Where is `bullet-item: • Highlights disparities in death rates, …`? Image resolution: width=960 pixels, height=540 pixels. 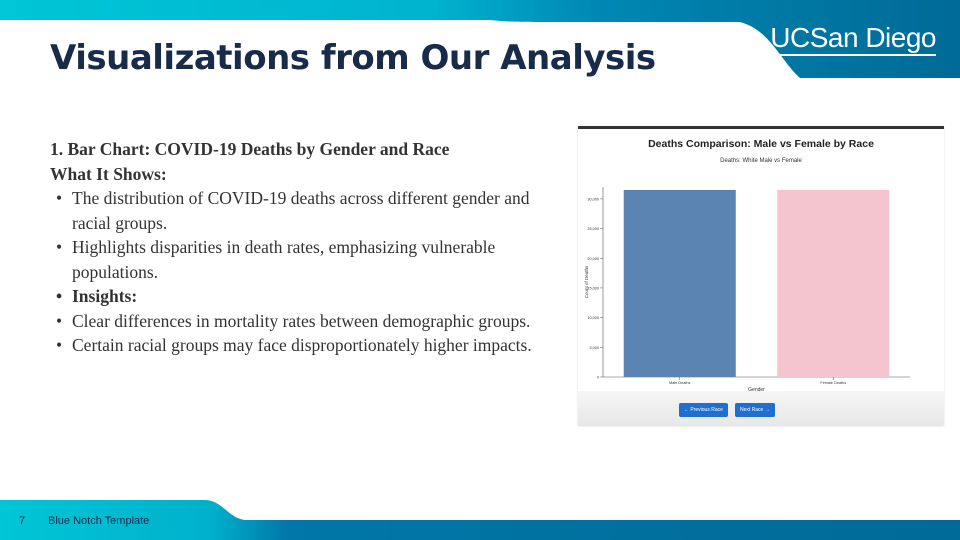 bullet-item: • Highlights disparities in death rates, … is located at coordinates (310, 259).